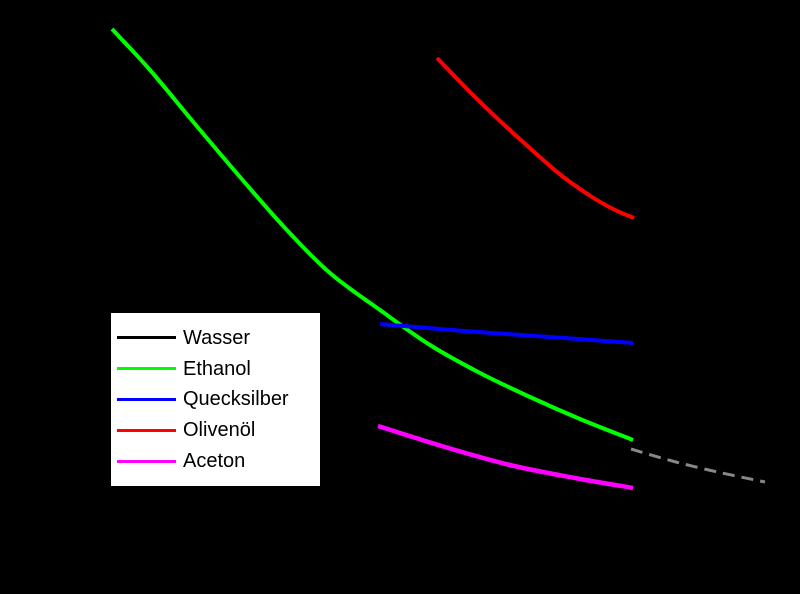 The image size is (800, 594). I want to click on series-line-quecksilber, so click(506, 333).